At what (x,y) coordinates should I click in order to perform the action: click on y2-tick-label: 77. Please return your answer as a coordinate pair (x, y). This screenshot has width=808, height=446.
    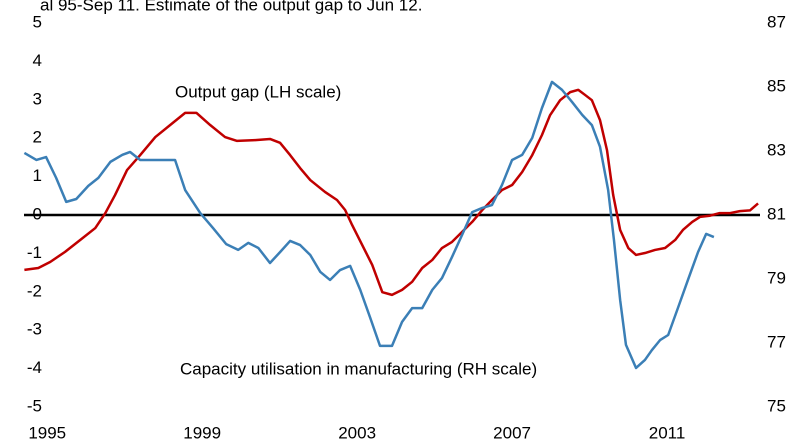
    Looking at the image, I should click on (776, 341).